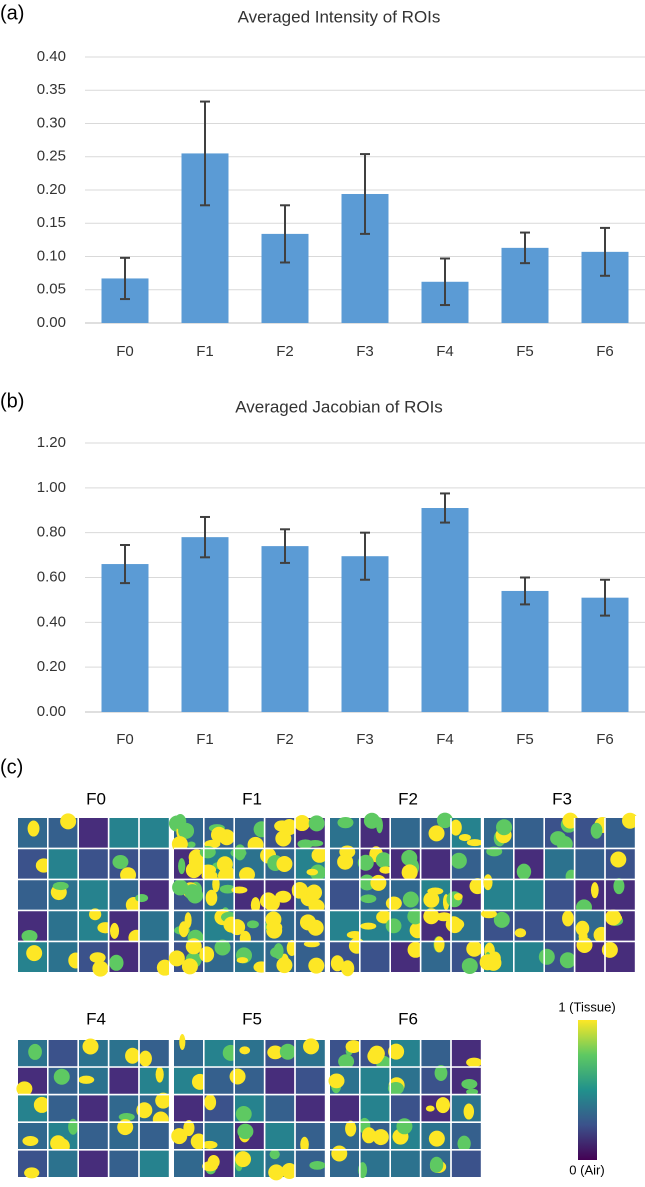 The image size is (645, 1187). What do you see at coordinates (586, 1169) in the screenshot?
I see `colorbar-min-label: 0 (Air)` at bounding box center [586, 1169].